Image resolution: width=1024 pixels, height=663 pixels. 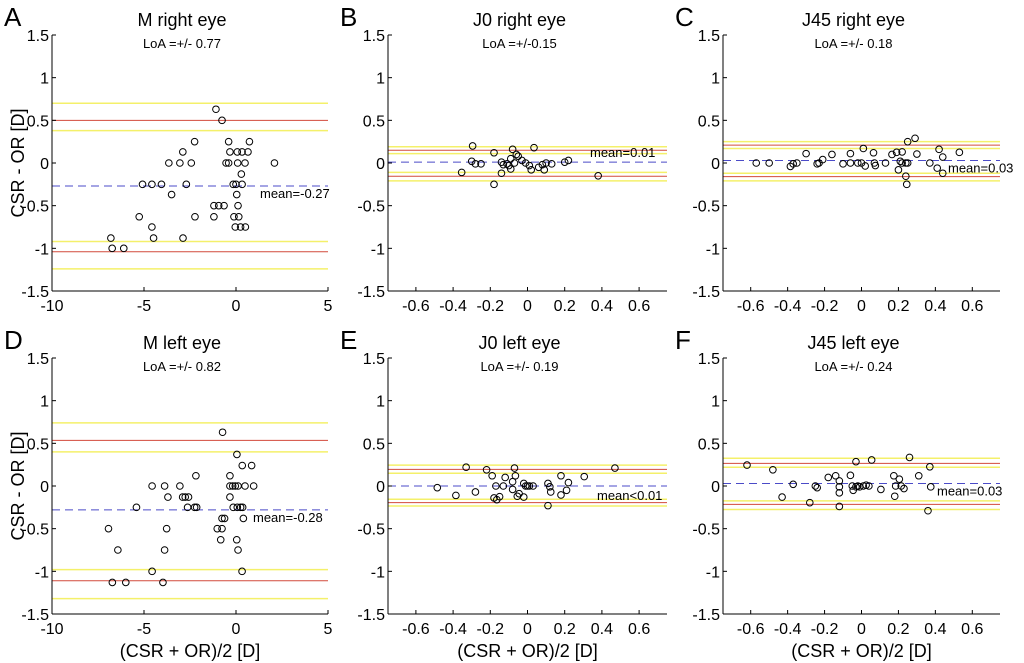 I want to click on panel-title: M left eye, so click(x=182, y=343).